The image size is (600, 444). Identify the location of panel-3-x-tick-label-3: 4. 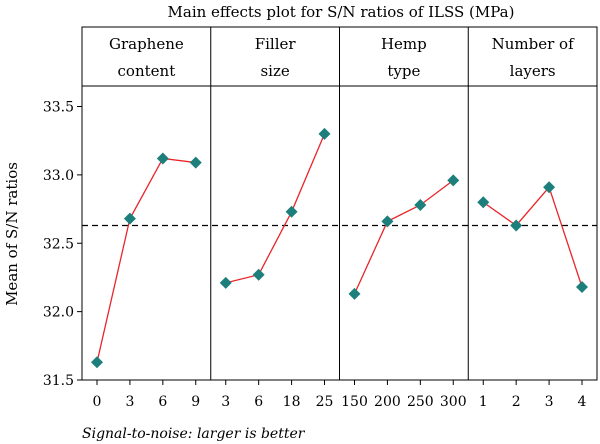
(582, 402).